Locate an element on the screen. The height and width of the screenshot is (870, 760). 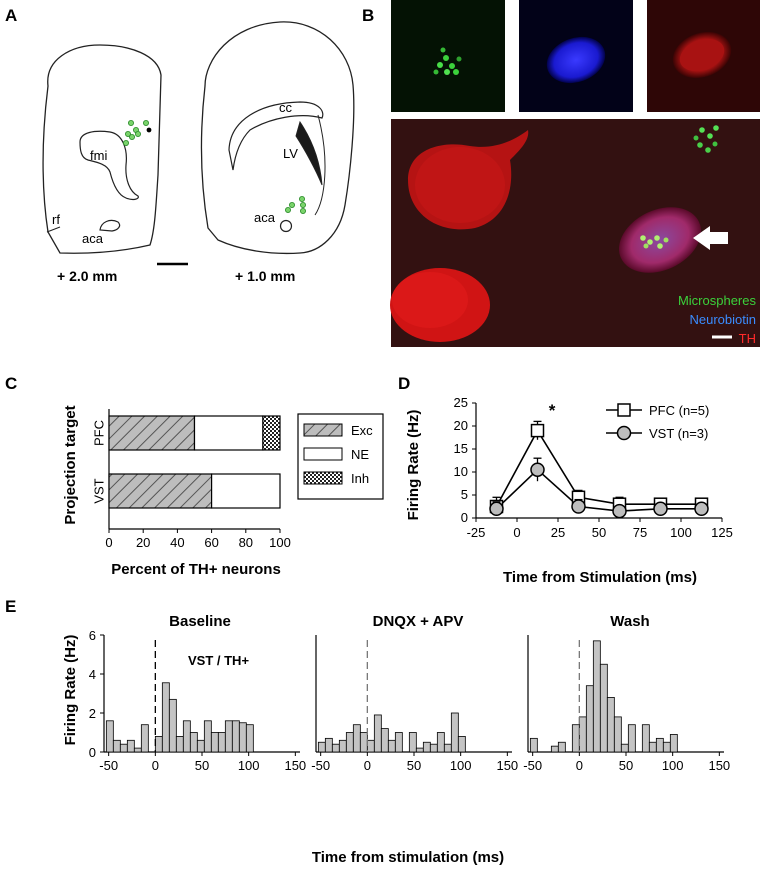
y-tick-label: 10 is located at coordinates (461, 471).